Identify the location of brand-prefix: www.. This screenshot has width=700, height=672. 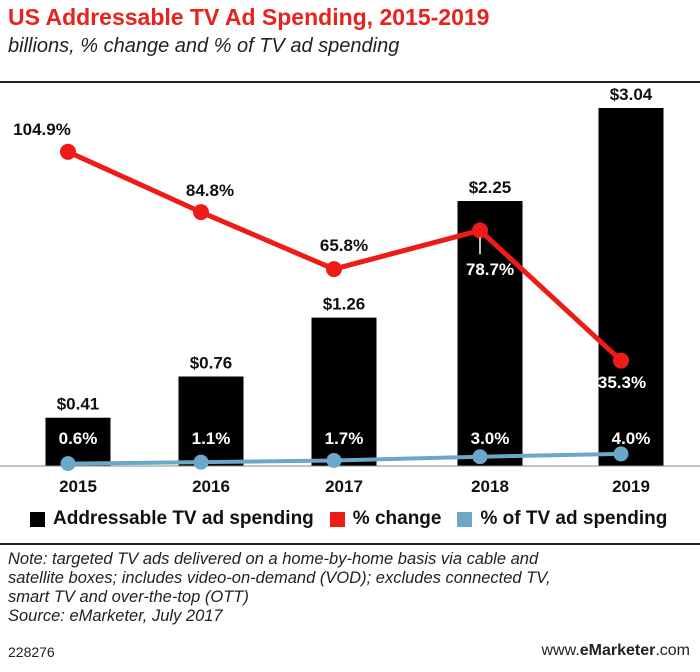
(560, 650).